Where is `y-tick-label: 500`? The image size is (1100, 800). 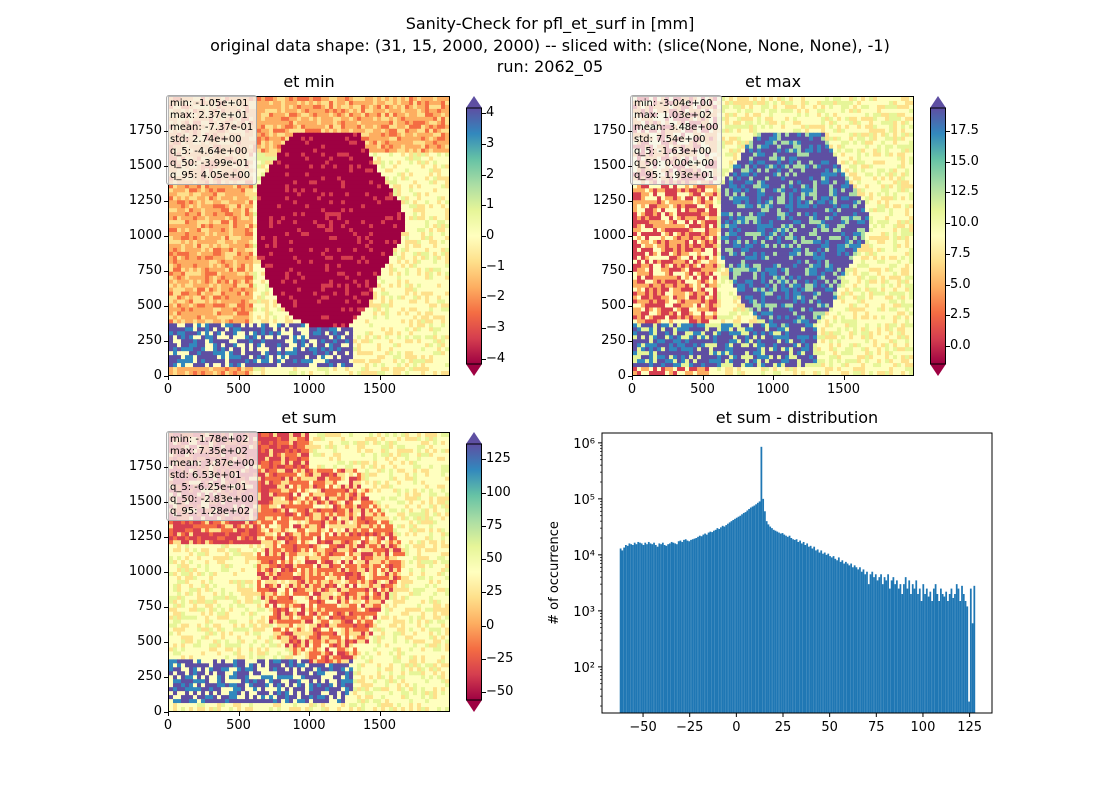 y-tick-label: 500 is located at coordinates (149, 305).